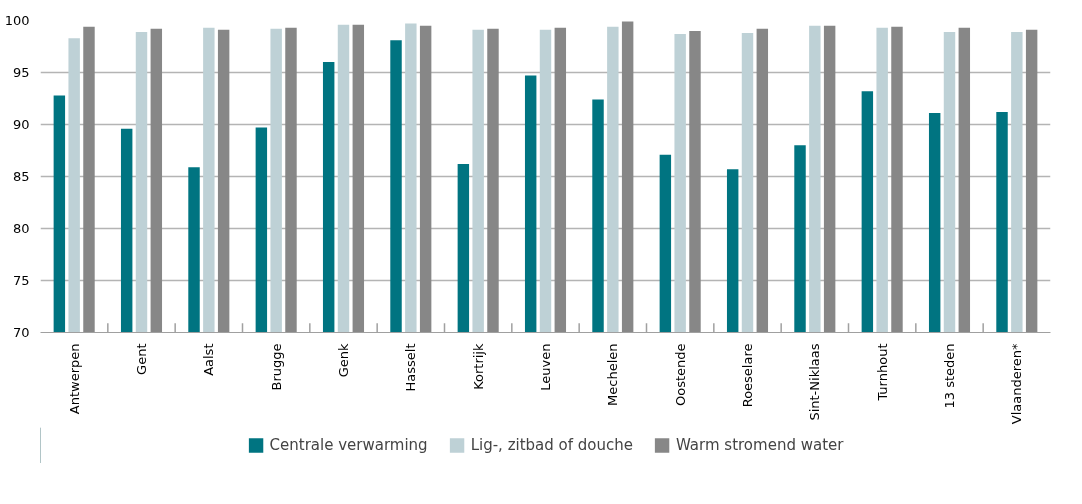 The image size is (1082, 504). Describe the element at coordinates (613, 374) in the screenshot. I see `x-tick-label: Mechelen` at that location.